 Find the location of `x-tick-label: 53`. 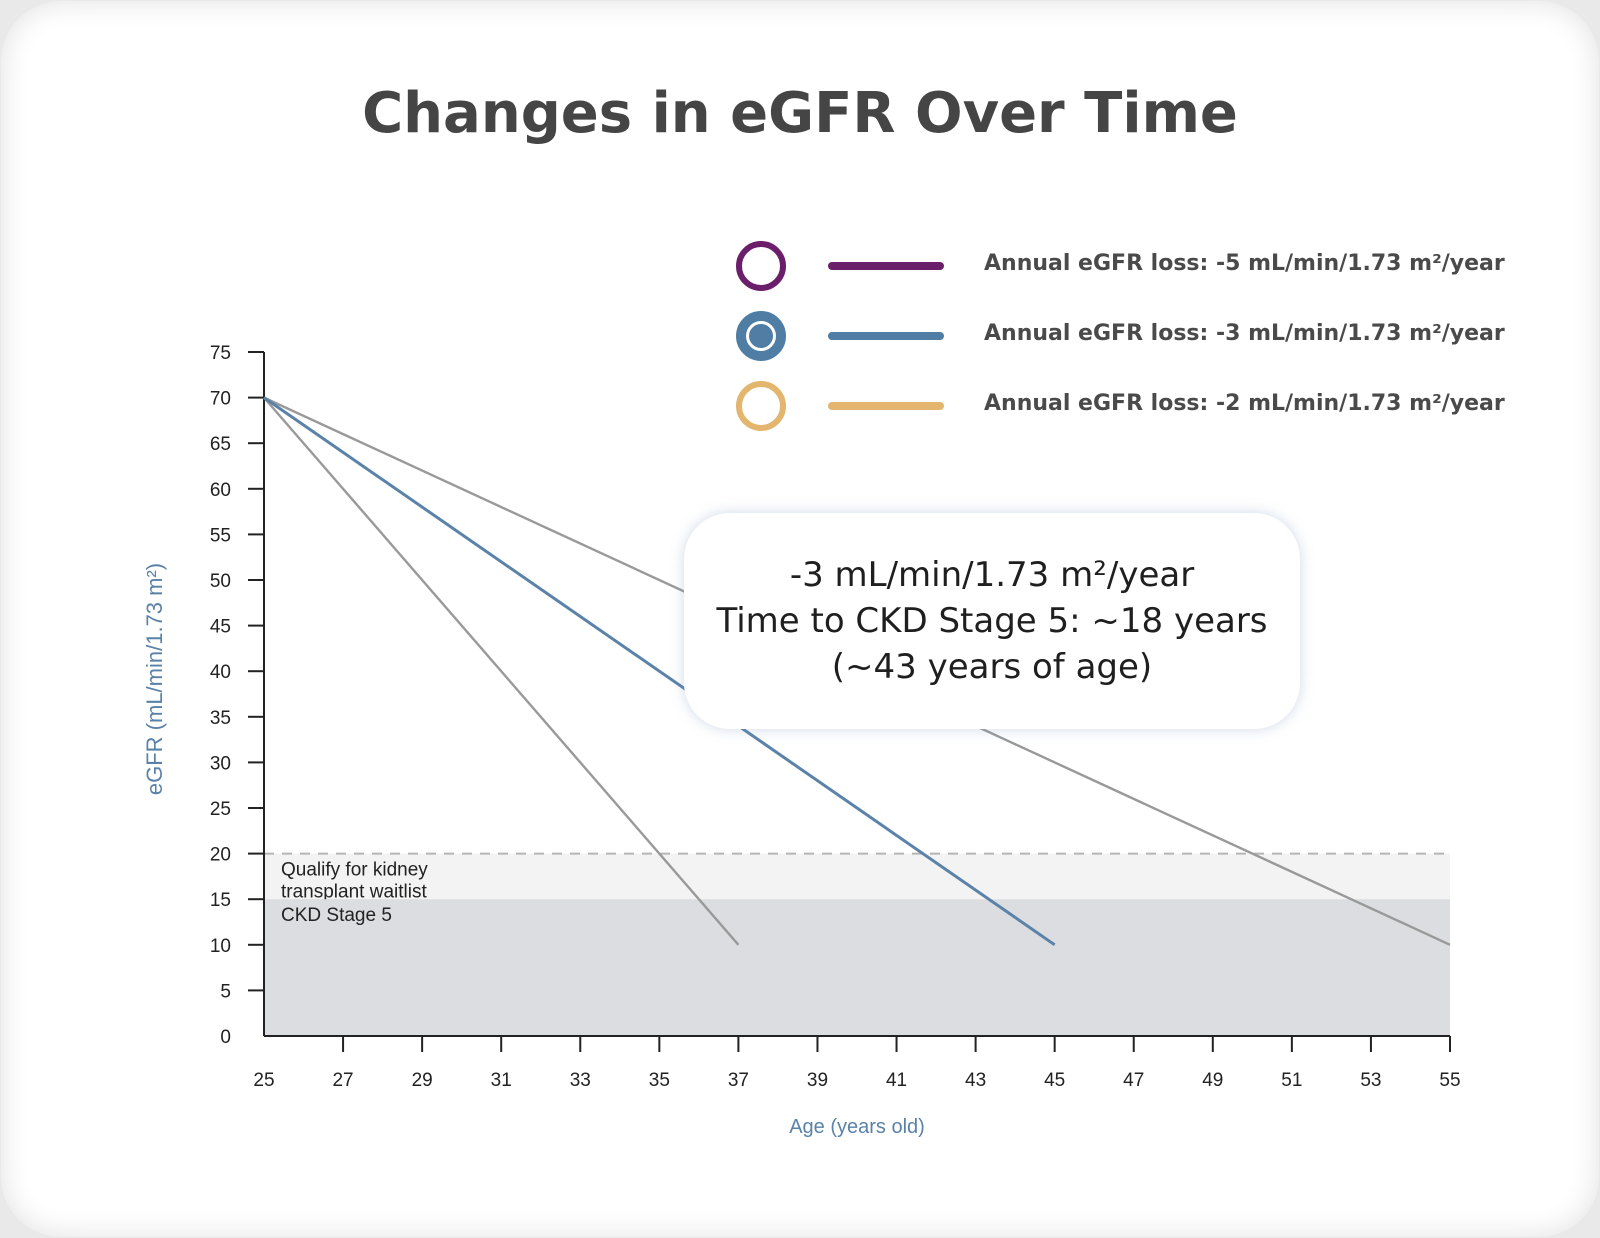

x-tick-label: 53 is located at coordinates (1370, 1080).